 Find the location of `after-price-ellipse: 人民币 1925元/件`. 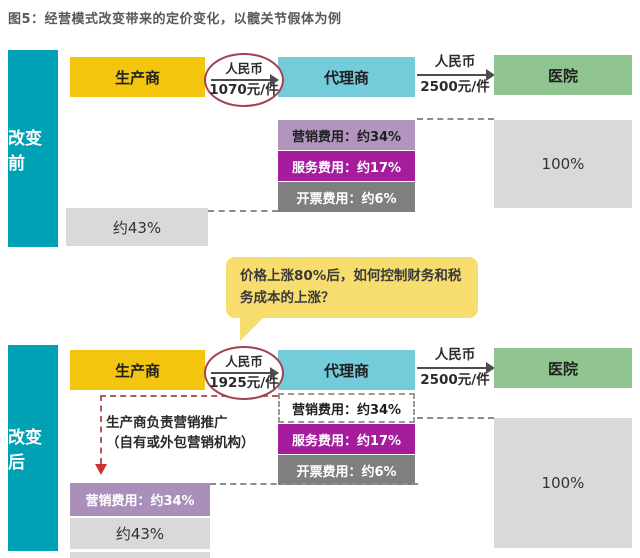

after-price-ellipse: 人民币 1925元/件 is located at coordinates (244, 373).